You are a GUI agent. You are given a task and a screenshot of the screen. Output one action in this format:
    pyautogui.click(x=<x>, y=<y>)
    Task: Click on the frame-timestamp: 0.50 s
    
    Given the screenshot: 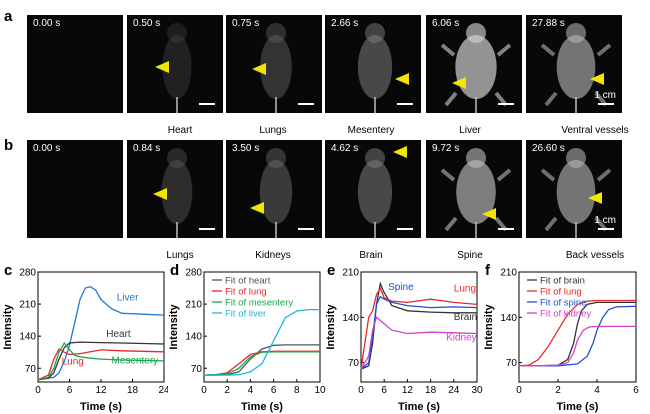 What is the action you would take?
    pyautogui.click(x=147, y=23)
    